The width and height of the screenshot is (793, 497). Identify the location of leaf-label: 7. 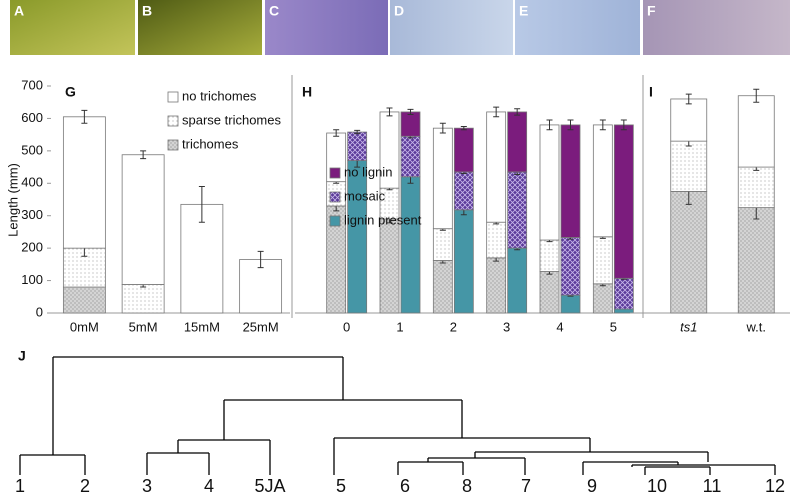
(526, 486).